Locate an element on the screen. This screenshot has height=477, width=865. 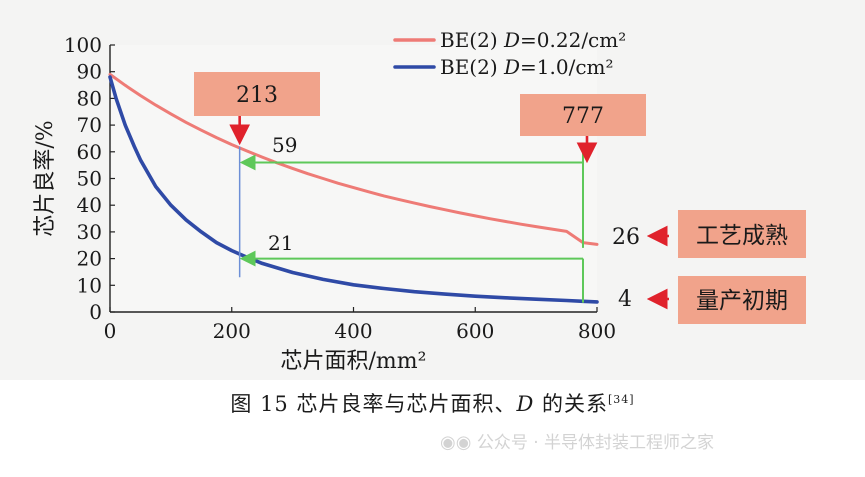
x-tick-label: 800 is located at coordinates (597, 331).